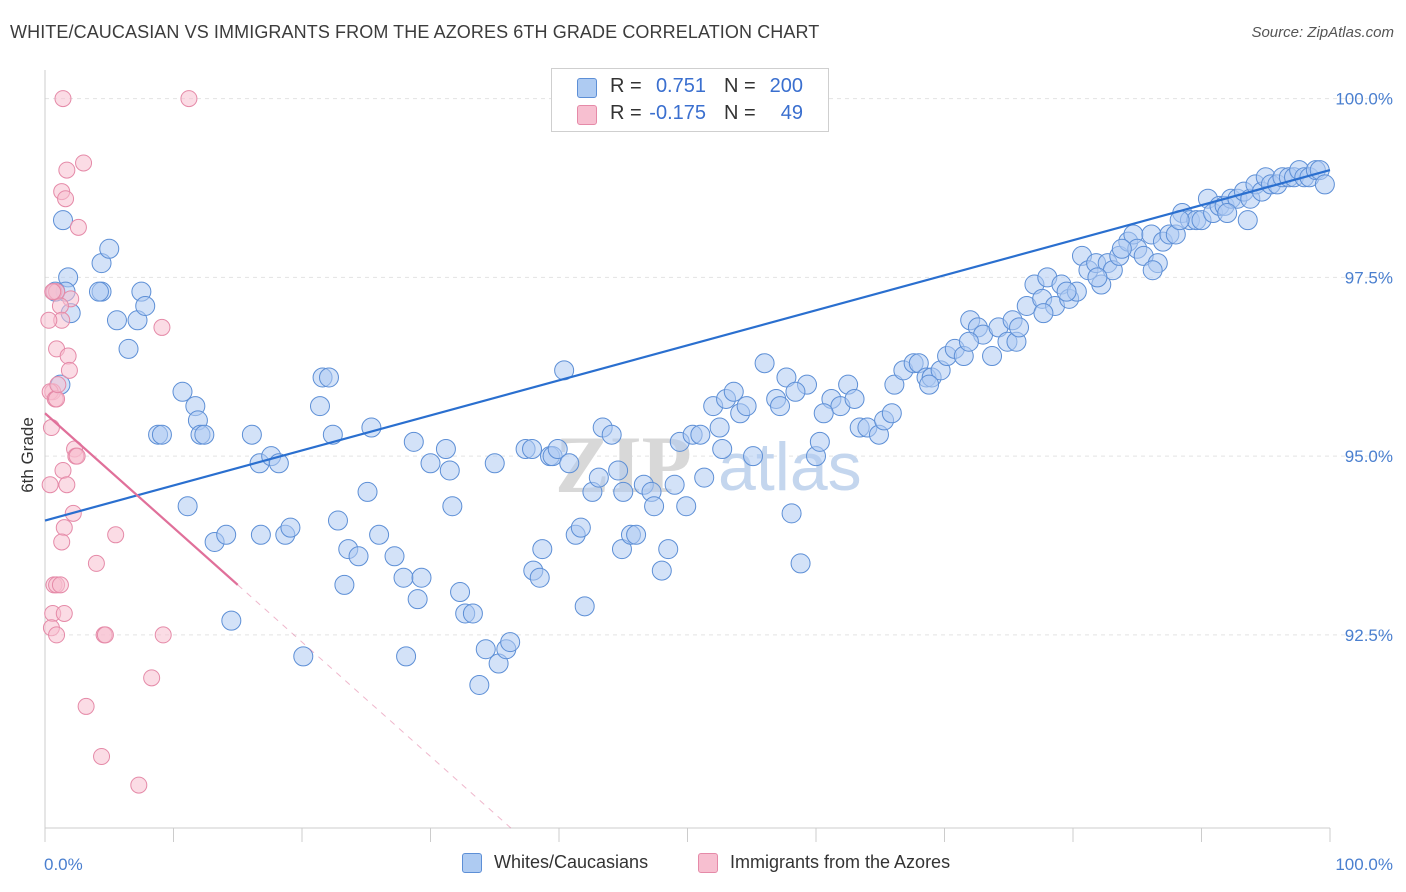 The image size is (1406, 892). I want to click on legend-row-azores: R = -0.175 N = 49, so click(690, 114).